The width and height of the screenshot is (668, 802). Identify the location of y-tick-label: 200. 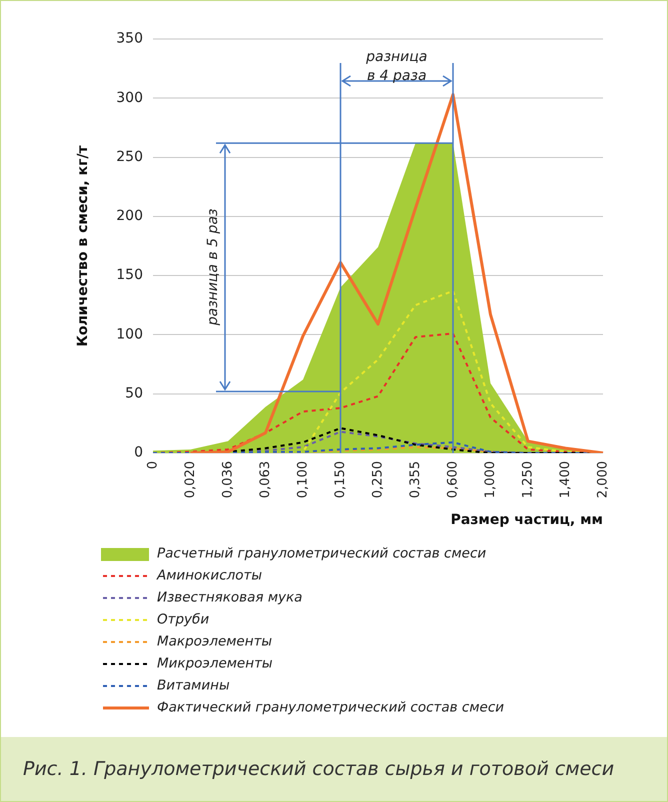
(129, 216).